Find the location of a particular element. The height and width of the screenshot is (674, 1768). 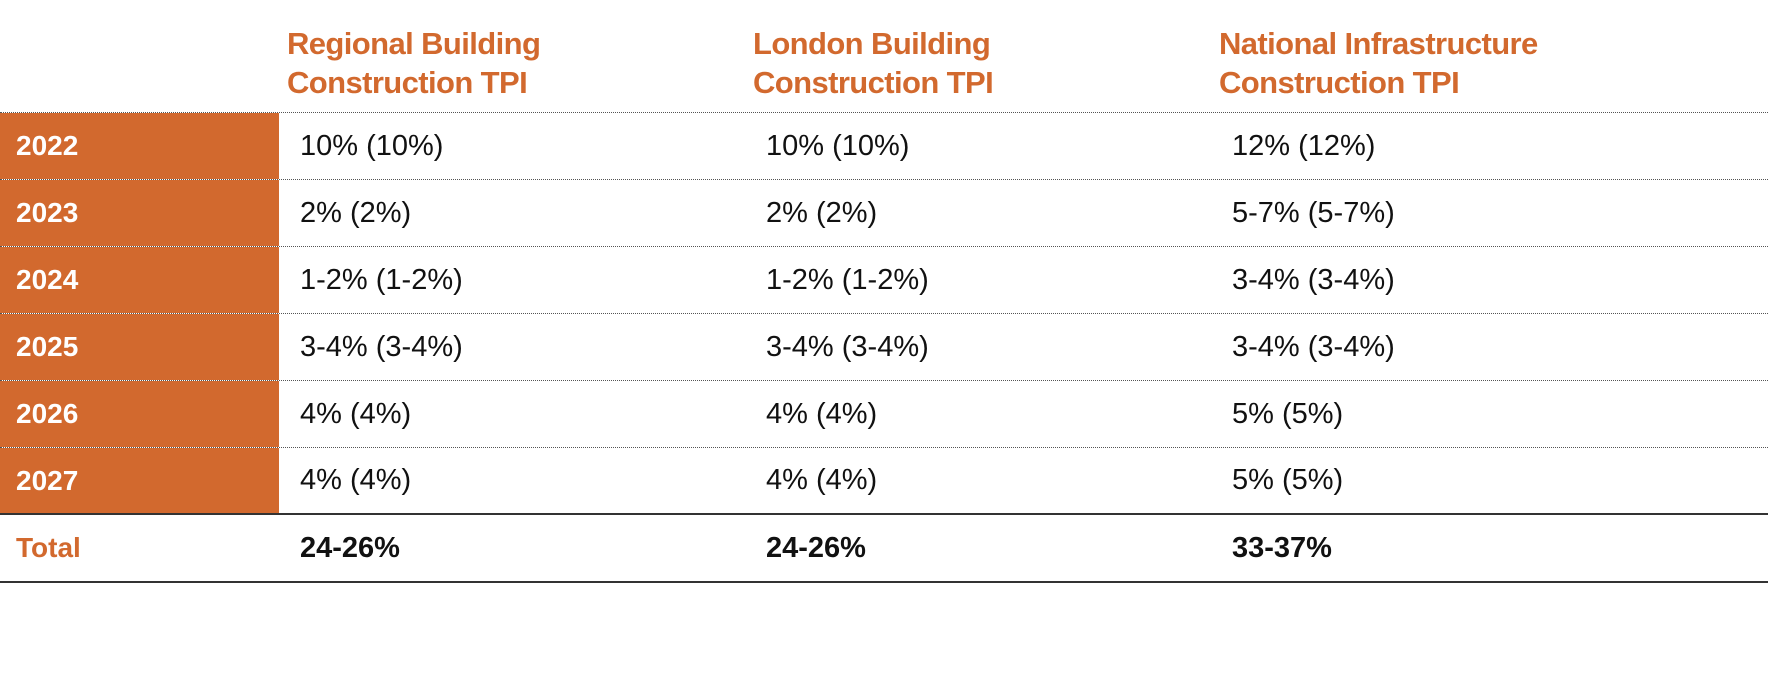

london-building-value: 1-2% (1-2%) is located at coordinates (847, 279).